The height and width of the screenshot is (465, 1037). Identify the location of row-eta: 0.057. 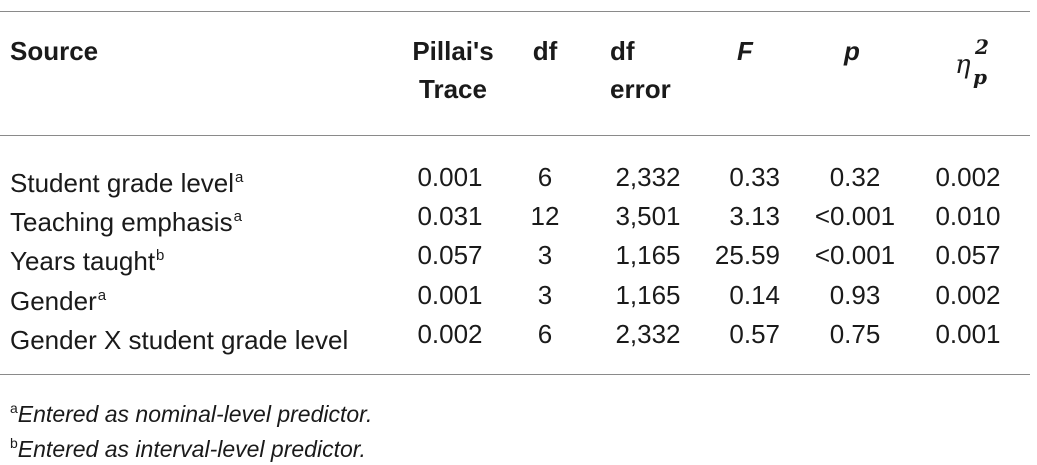
(968, 255).